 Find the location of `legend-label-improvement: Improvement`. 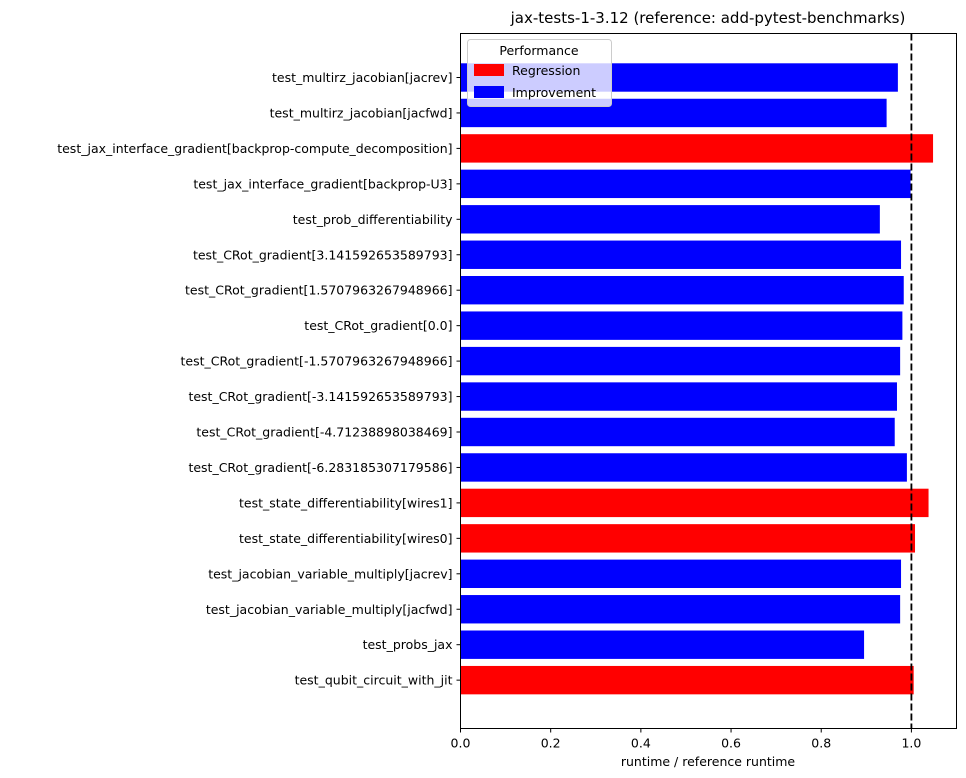

legend-label-improvement: Improvement is located at coordinates (554, 92).